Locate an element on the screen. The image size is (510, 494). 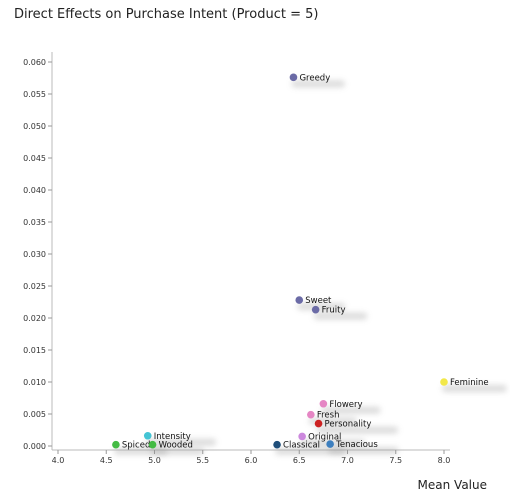
y-tick-label: 0.030 is located at coordinates (34, 254).